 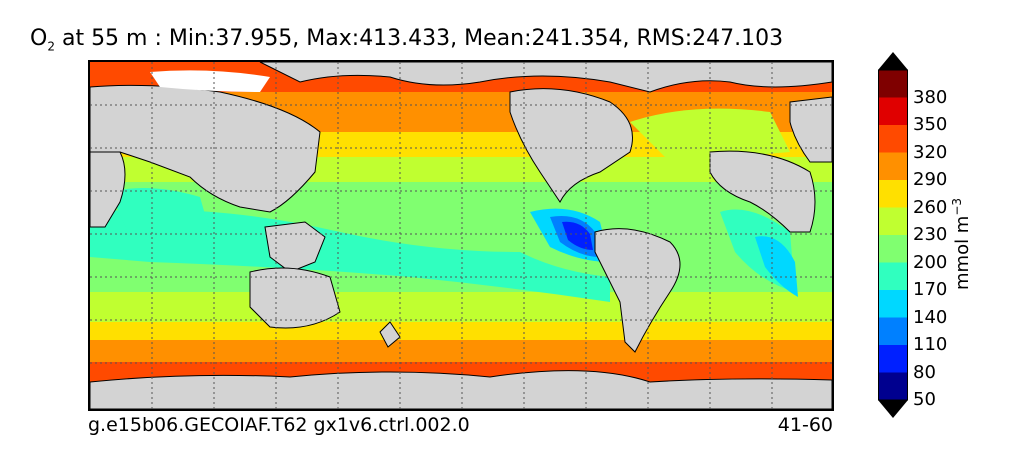 What do you see at coordinates (930, 179) in the screenshot?
I see `colorbar-tick-label: 290` at bounding box center [930, 179].